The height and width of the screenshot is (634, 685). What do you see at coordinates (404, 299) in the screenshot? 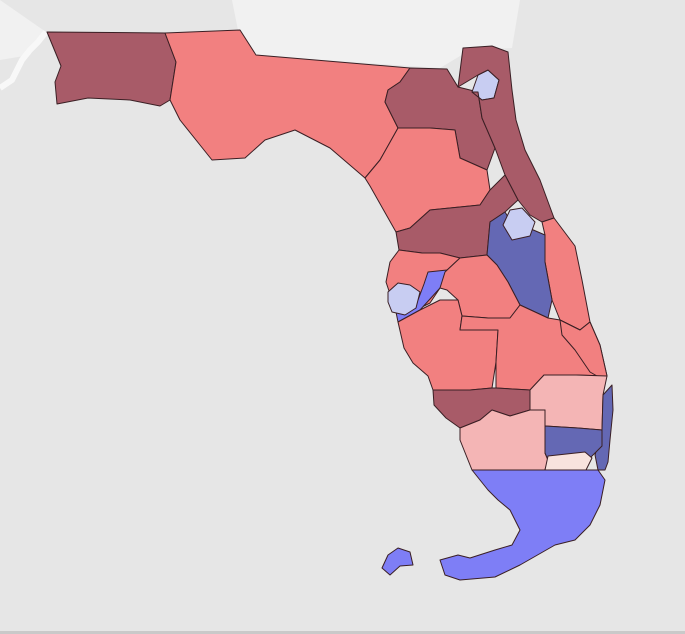
I see `district-st-petersburg` at bounding box center [404, 299].